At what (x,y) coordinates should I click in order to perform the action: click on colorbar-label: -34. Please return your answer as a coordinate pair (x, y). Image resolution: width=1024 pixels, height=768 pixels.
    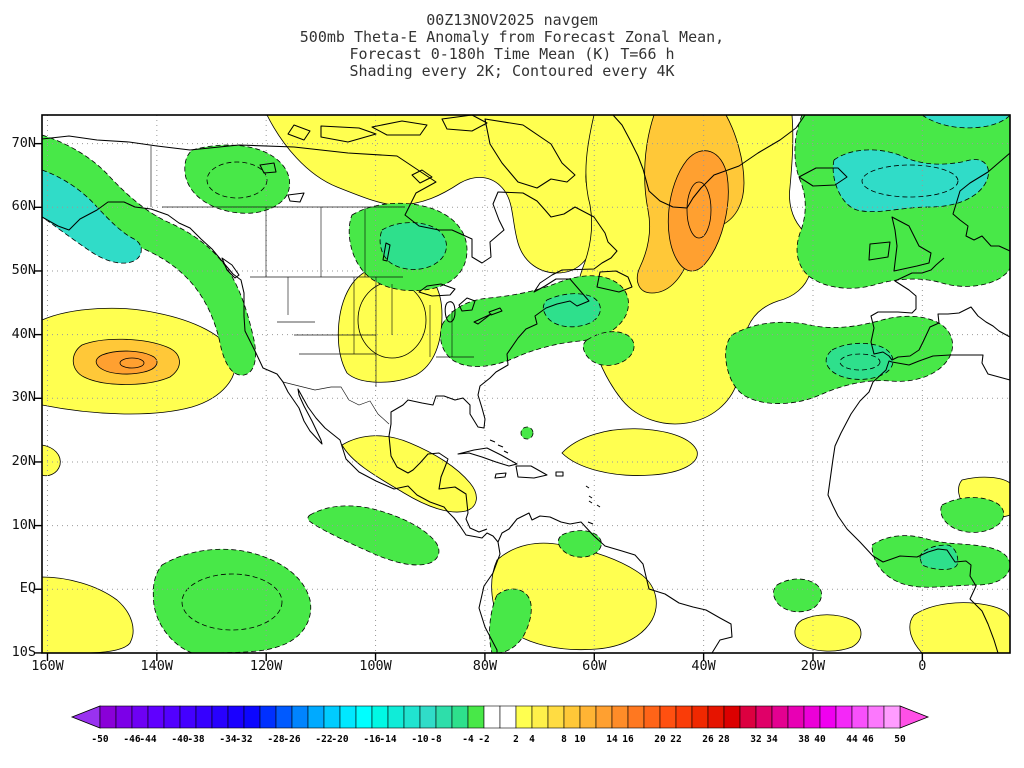
    Looking at the image, I should click on (227, 739).